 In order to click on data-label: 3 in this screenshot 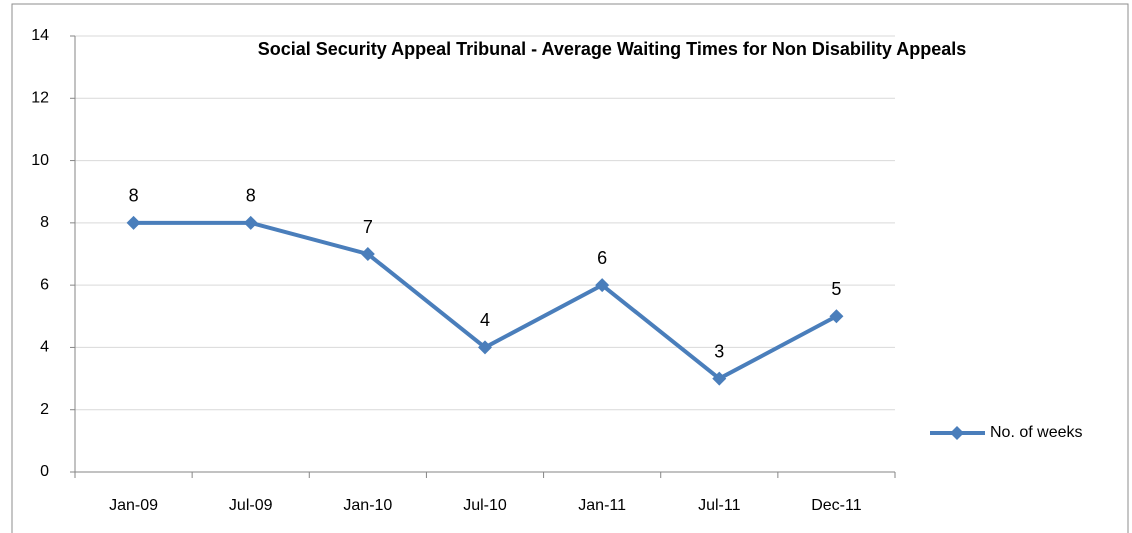, I will do `click(719, 351)`.